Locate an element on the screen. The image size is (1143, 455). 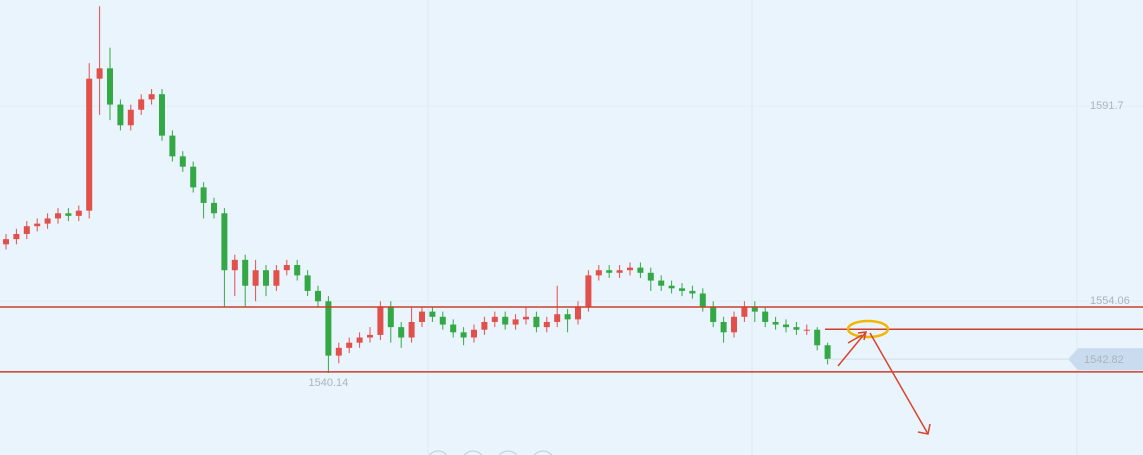
last-price-label: 1542.82 is located at coordinates (1104, 360).